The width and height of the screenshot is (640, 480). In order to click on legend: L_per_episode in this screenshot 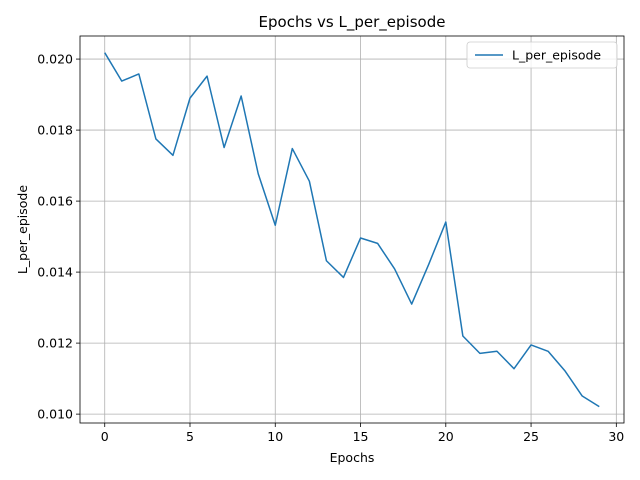, I will do `click(542, 55)`.